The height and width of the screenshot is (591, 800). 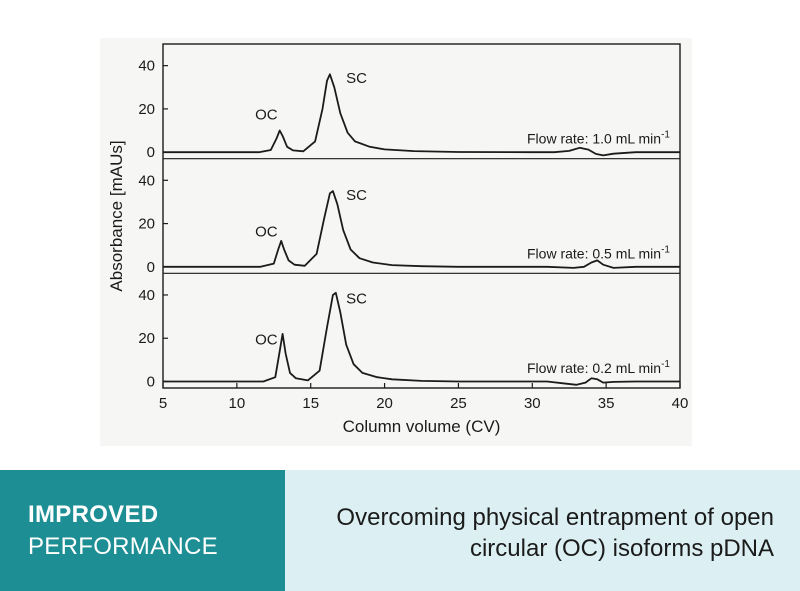 I want to click on x-tick-label: 10, so click(x=237, y=403).